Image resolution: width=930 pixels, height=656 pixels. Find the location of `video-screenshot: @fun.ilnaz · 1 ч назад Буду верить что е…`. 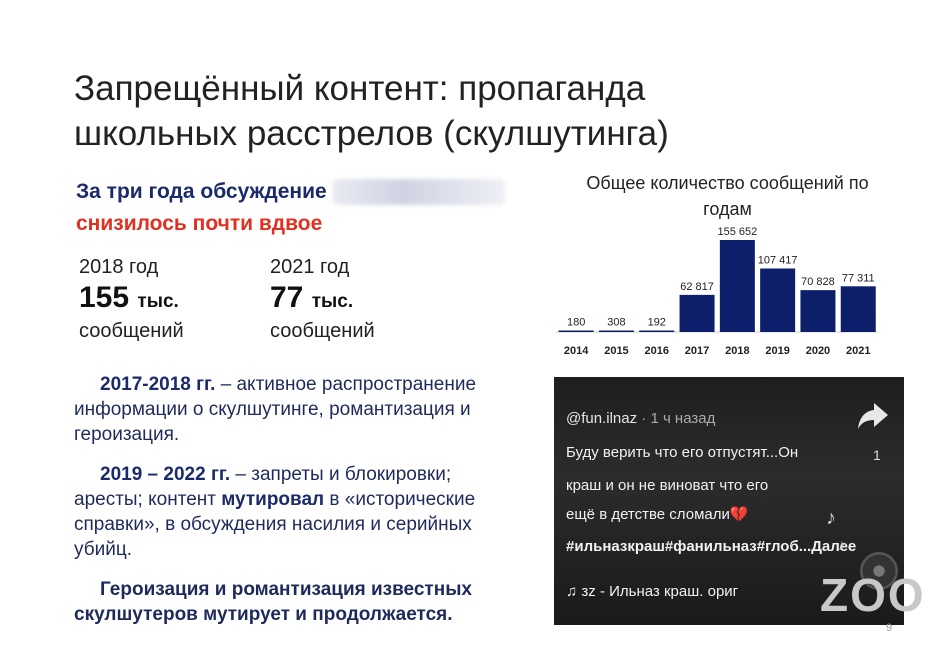

video-screenshot: @fun.ilnaz · 1 ч назад Буду верить что е… is located at coordinates (729, 501).